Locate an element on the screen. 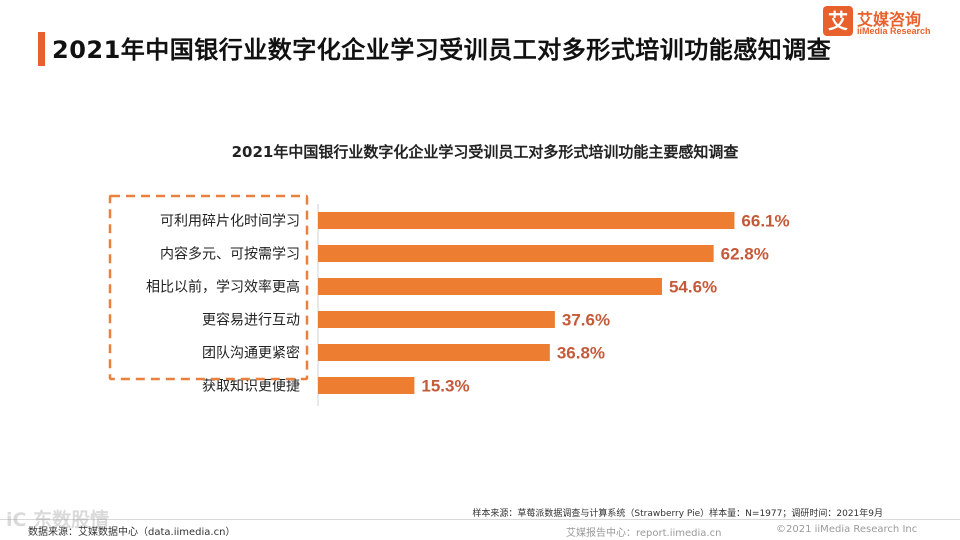 The image size is (960, 540). page-title: 2021年中国银行业数字化企业学习受训员工对多形式培训功能感知调查 is located at coordinates (442, 50).